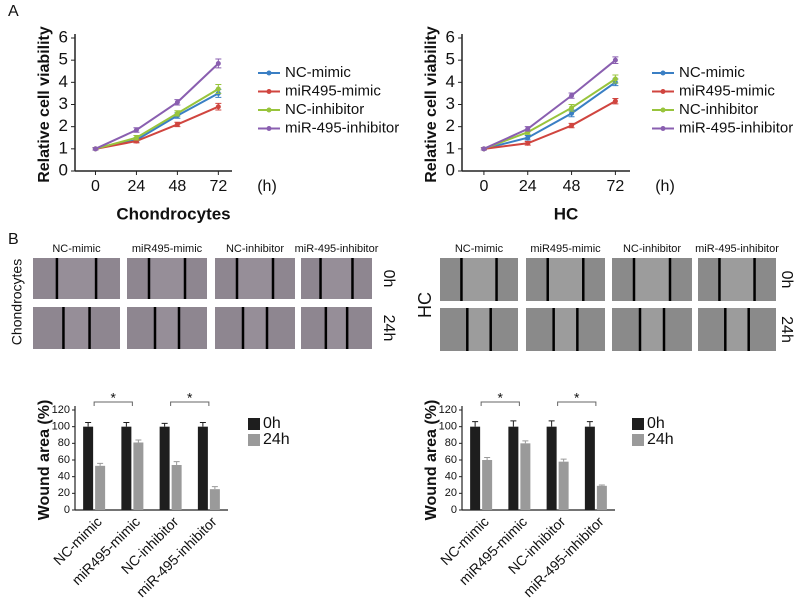 Image resolution: width=794 pixels, height=605 pixels. I want to click on y-label: Wound area (%), so click(431, 460).